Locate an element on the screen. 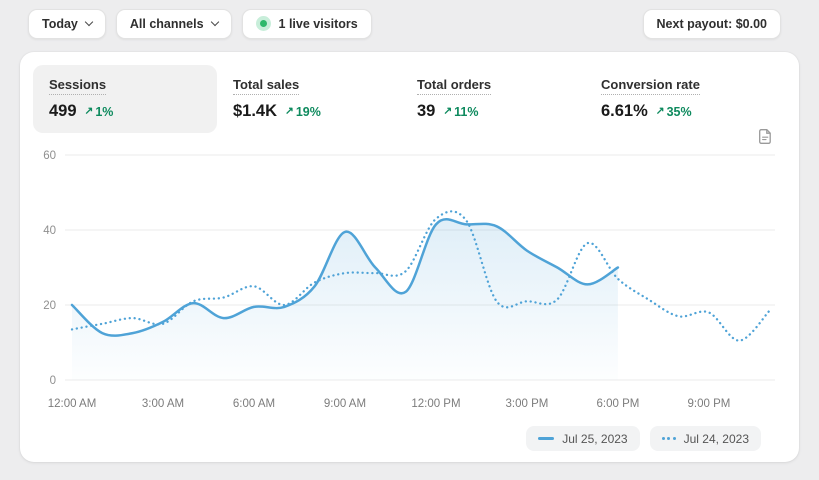 This screenshot has height=480, width=819. dotted-line-icon is located at coordinates (668, 438).